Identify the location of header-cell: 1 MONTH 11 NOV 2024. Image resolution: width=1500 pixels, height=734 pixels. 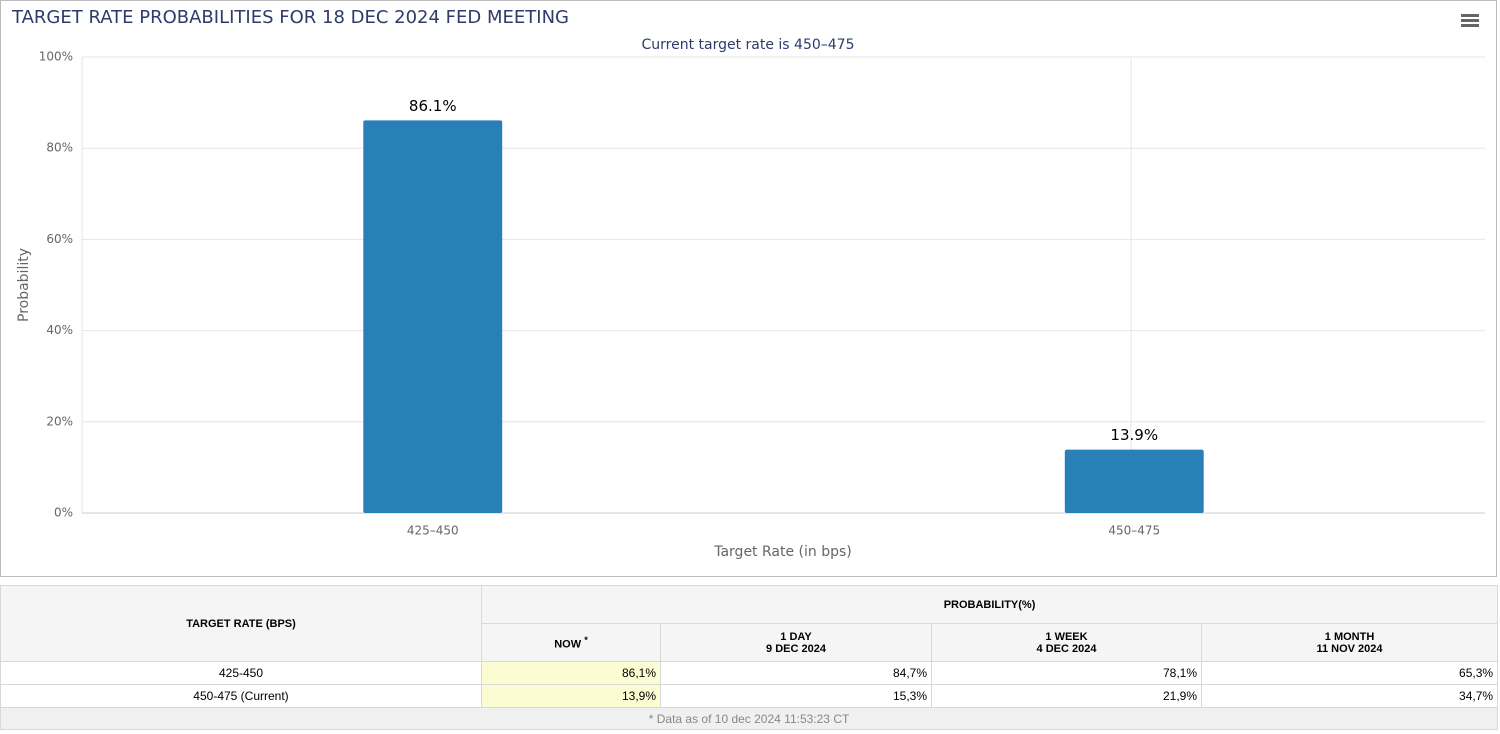
(1349, 642).